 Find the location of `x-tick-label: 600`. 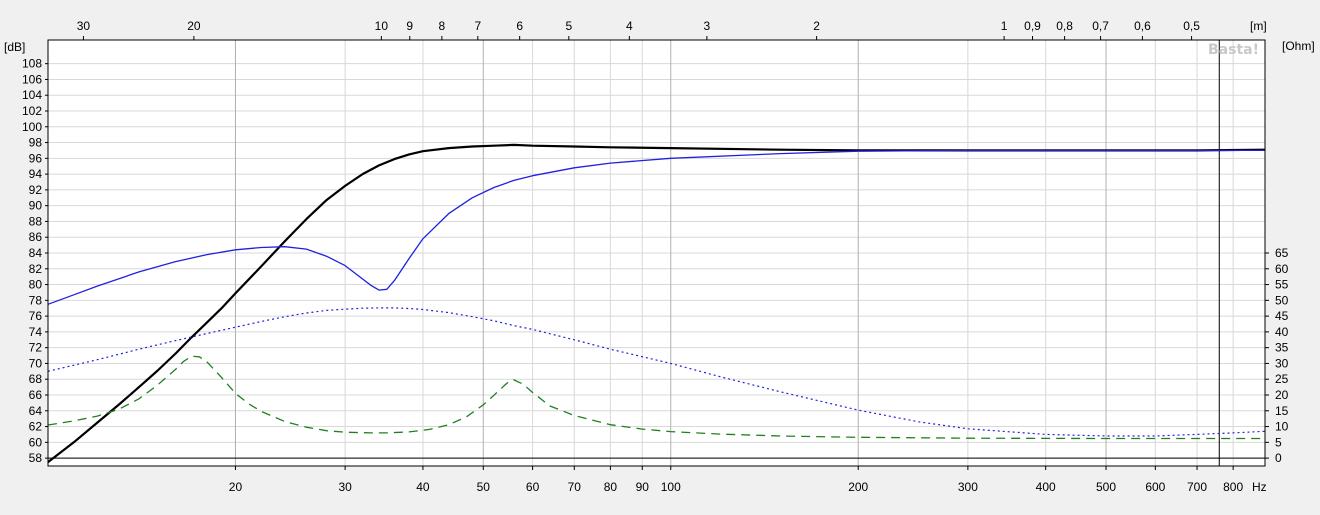

x-tick-label: 600 is located at coordinates (1155, 487).